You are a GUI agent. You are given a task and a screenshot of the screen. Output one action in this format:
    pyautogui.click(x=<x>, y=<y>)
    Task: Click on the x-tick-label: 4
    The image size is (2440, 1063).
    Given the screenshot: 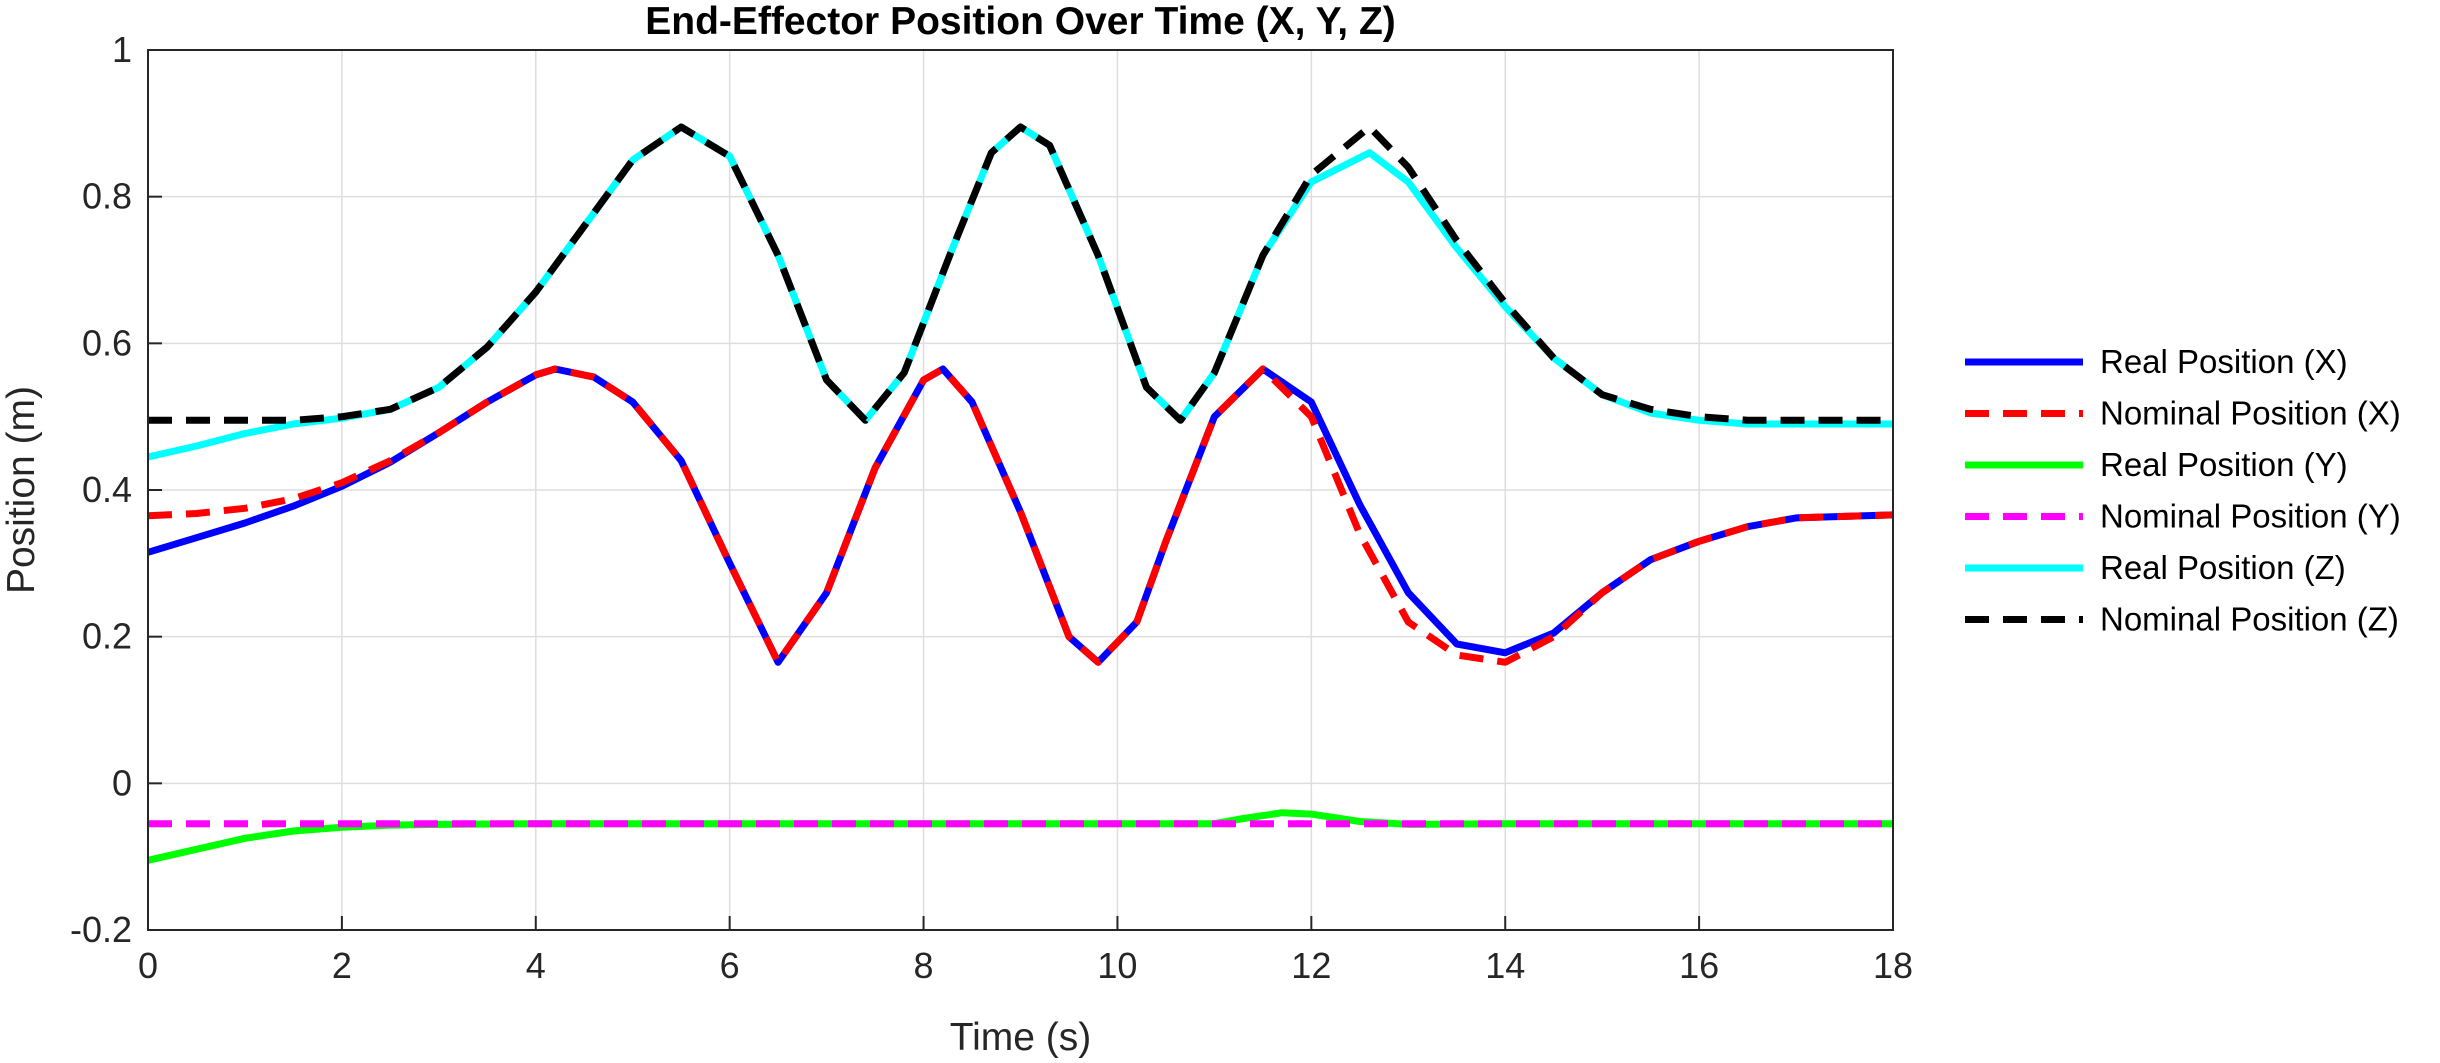 What is the action you would take?
    pyautogui.click(x=536, y=965)
    